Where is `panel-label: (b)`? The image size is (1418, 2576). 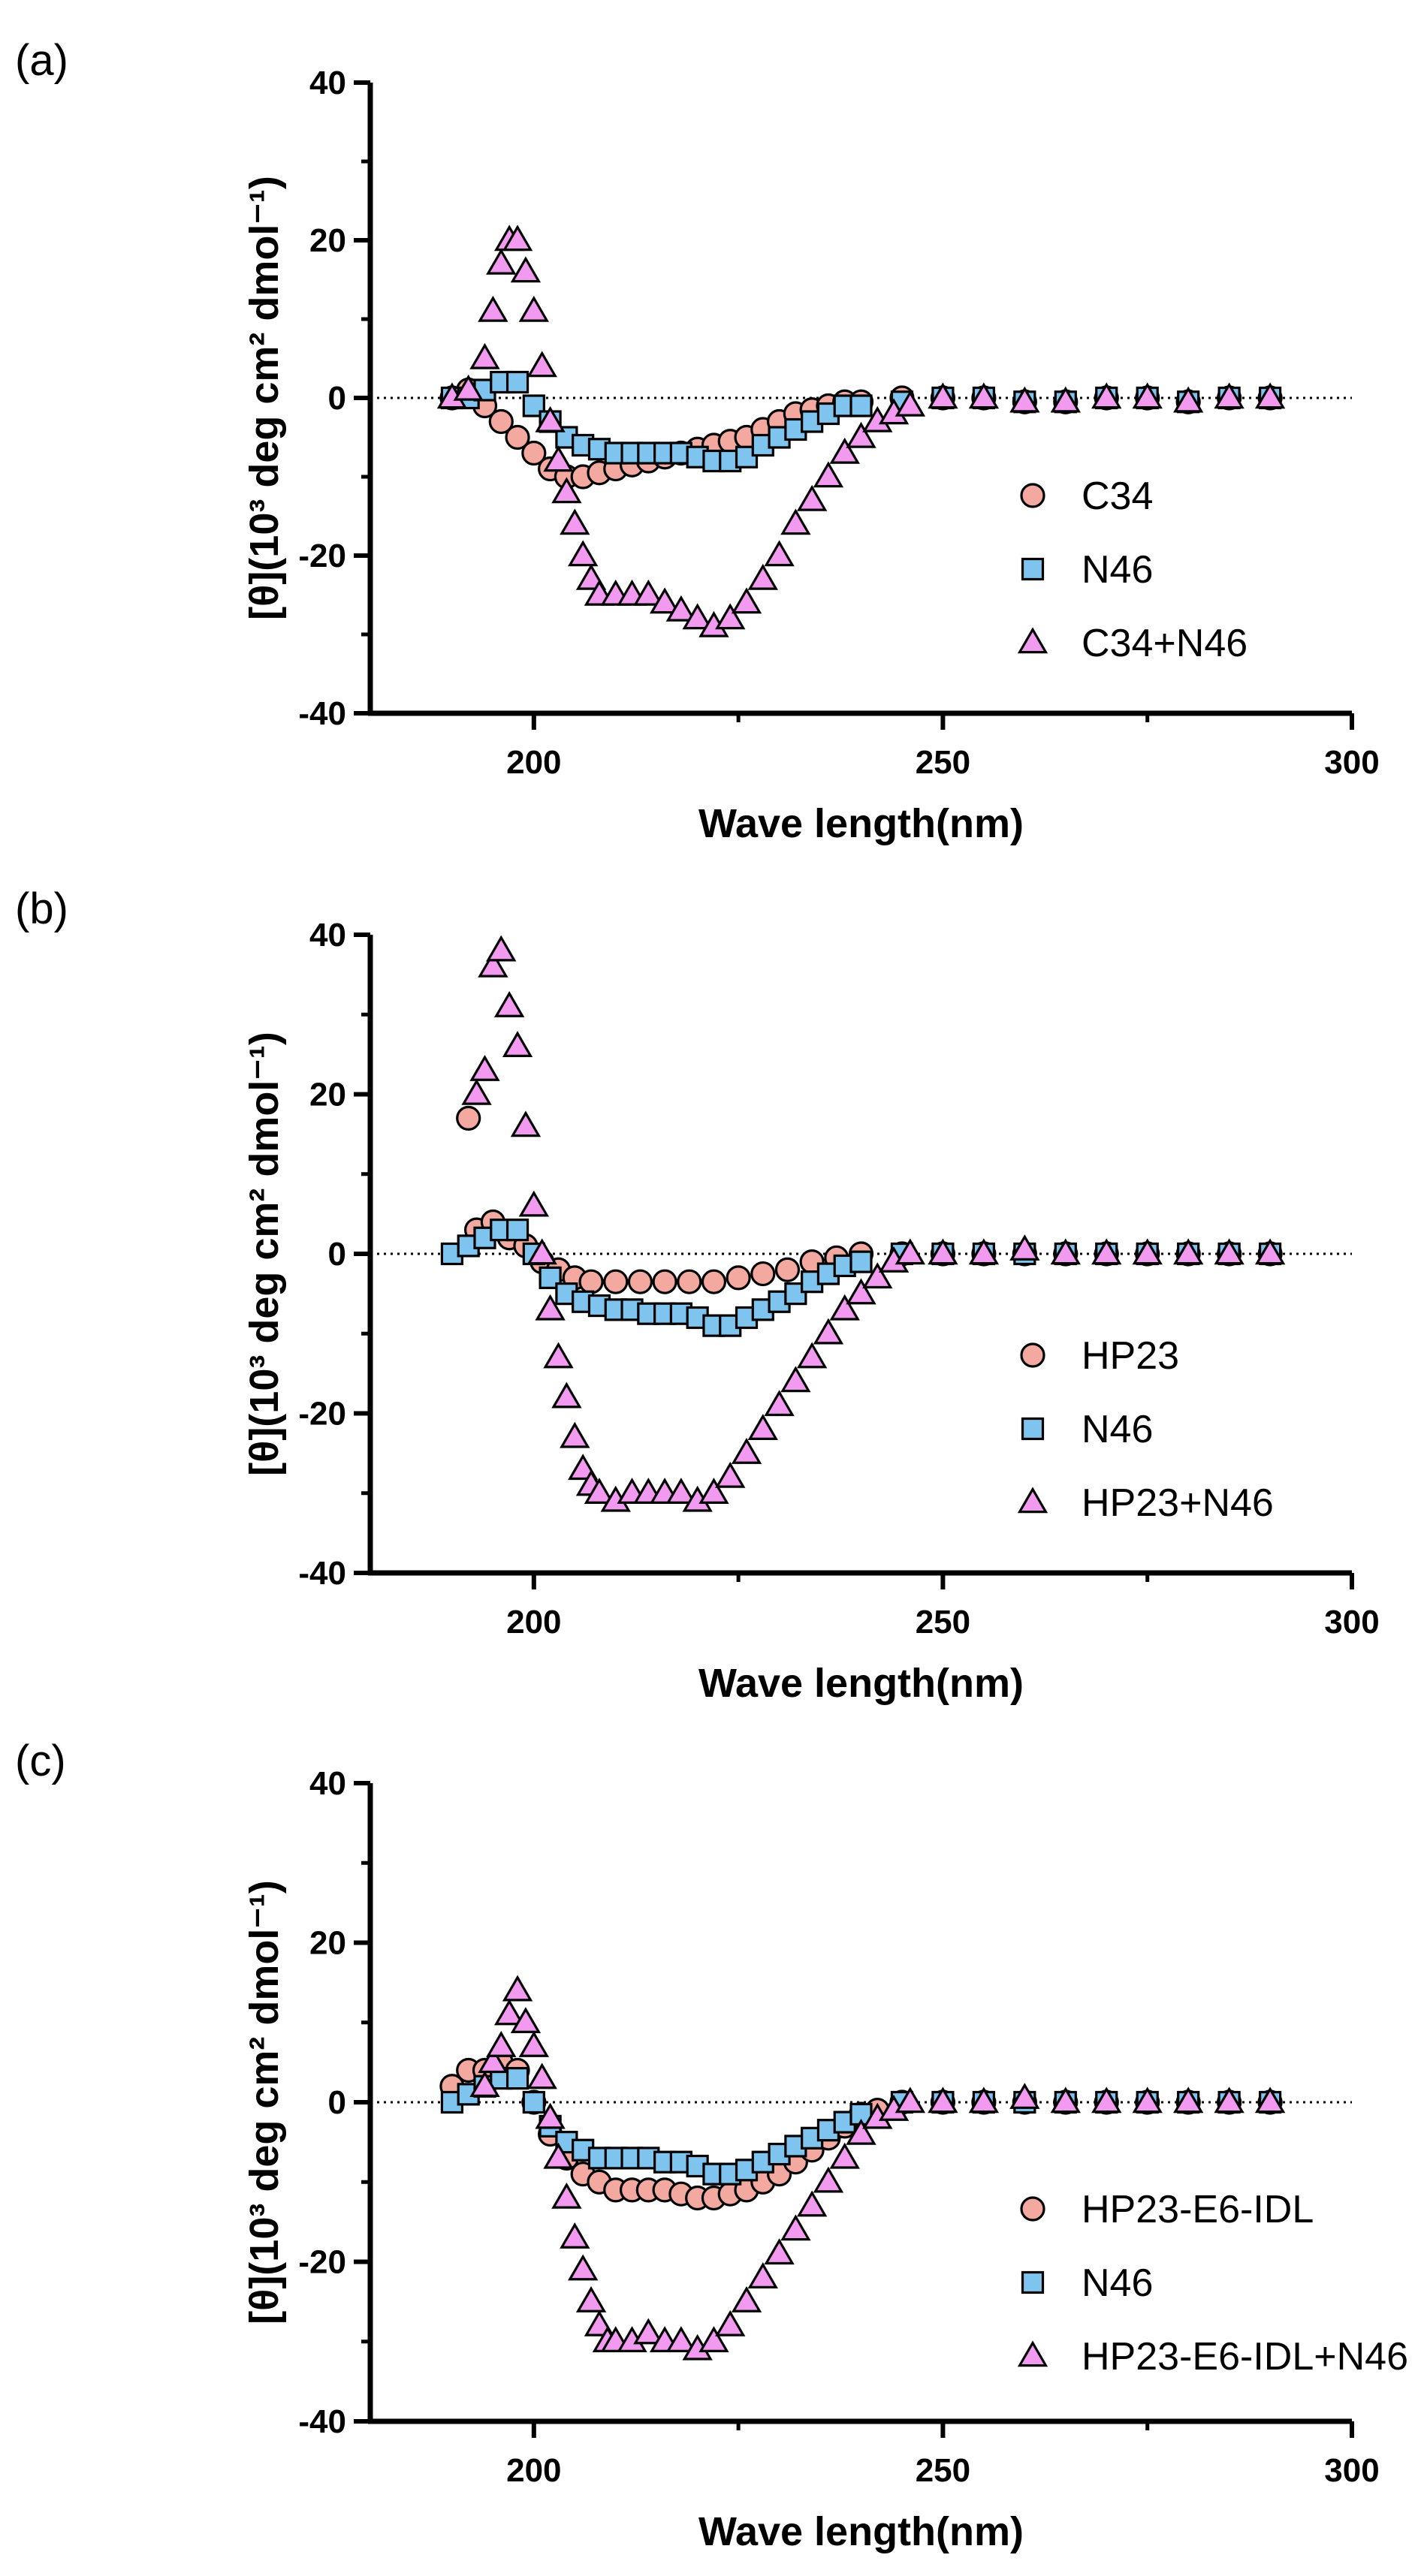 panel-label: (b) is located at coordinates (41, 908).